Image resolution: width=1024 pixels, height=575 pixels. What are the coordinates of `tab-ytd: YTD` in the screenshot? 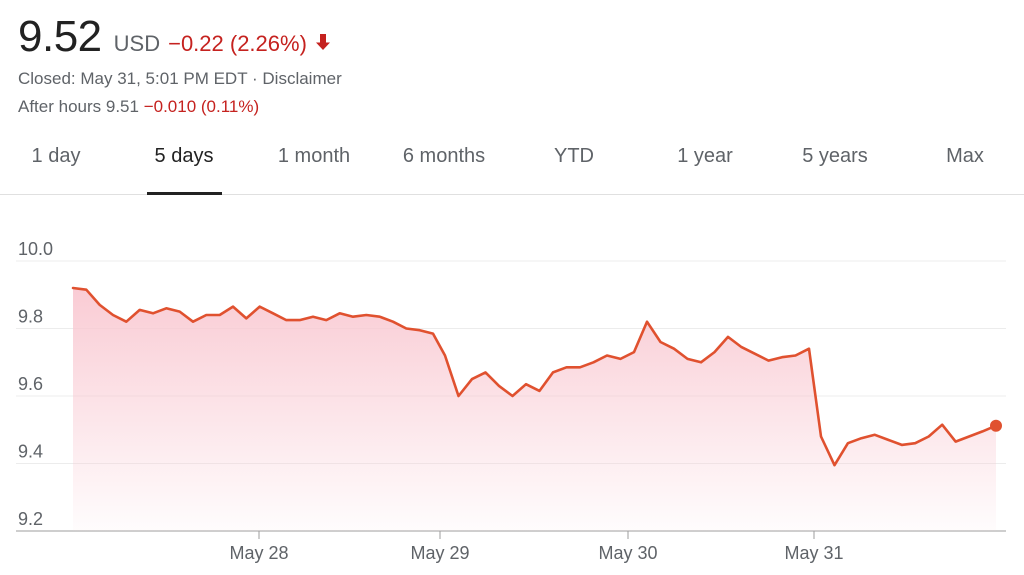 It's located at (574, 156).